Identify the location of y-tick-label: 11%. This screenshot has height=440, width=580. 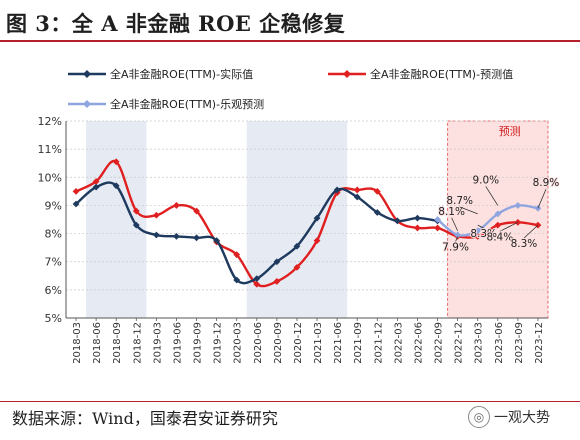
(50, 149).